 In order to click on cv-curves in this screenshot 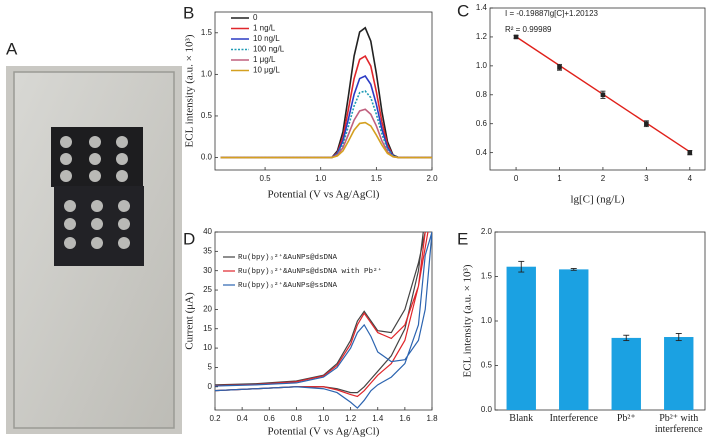, I will do `click(323, 320)`.